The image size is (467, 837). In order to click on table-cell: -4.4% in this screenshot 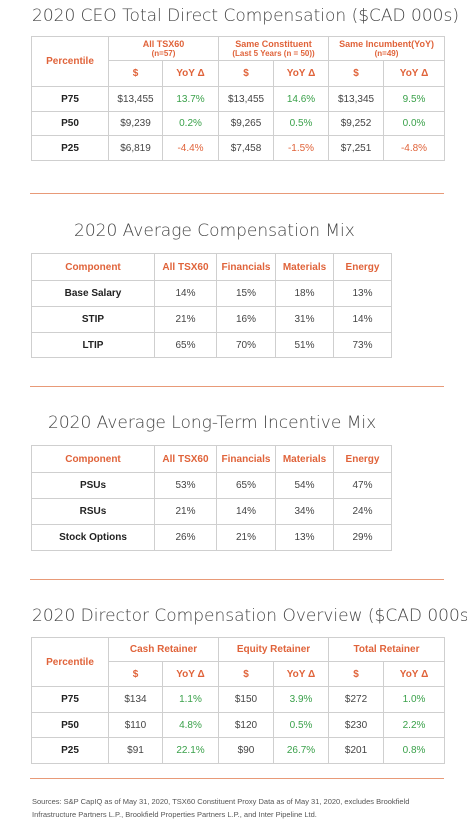, I will do `click(190, 148)`.